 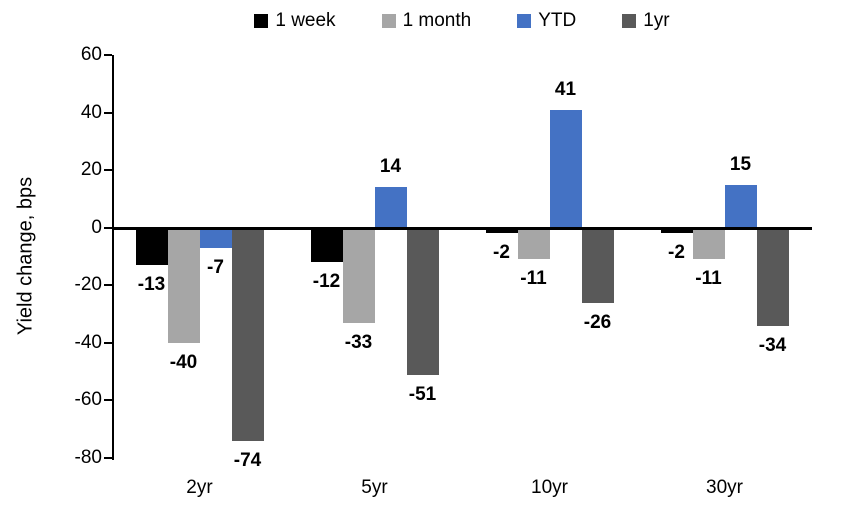 I want to click on bar-1yr-2yr, so click(x=247, y=334).